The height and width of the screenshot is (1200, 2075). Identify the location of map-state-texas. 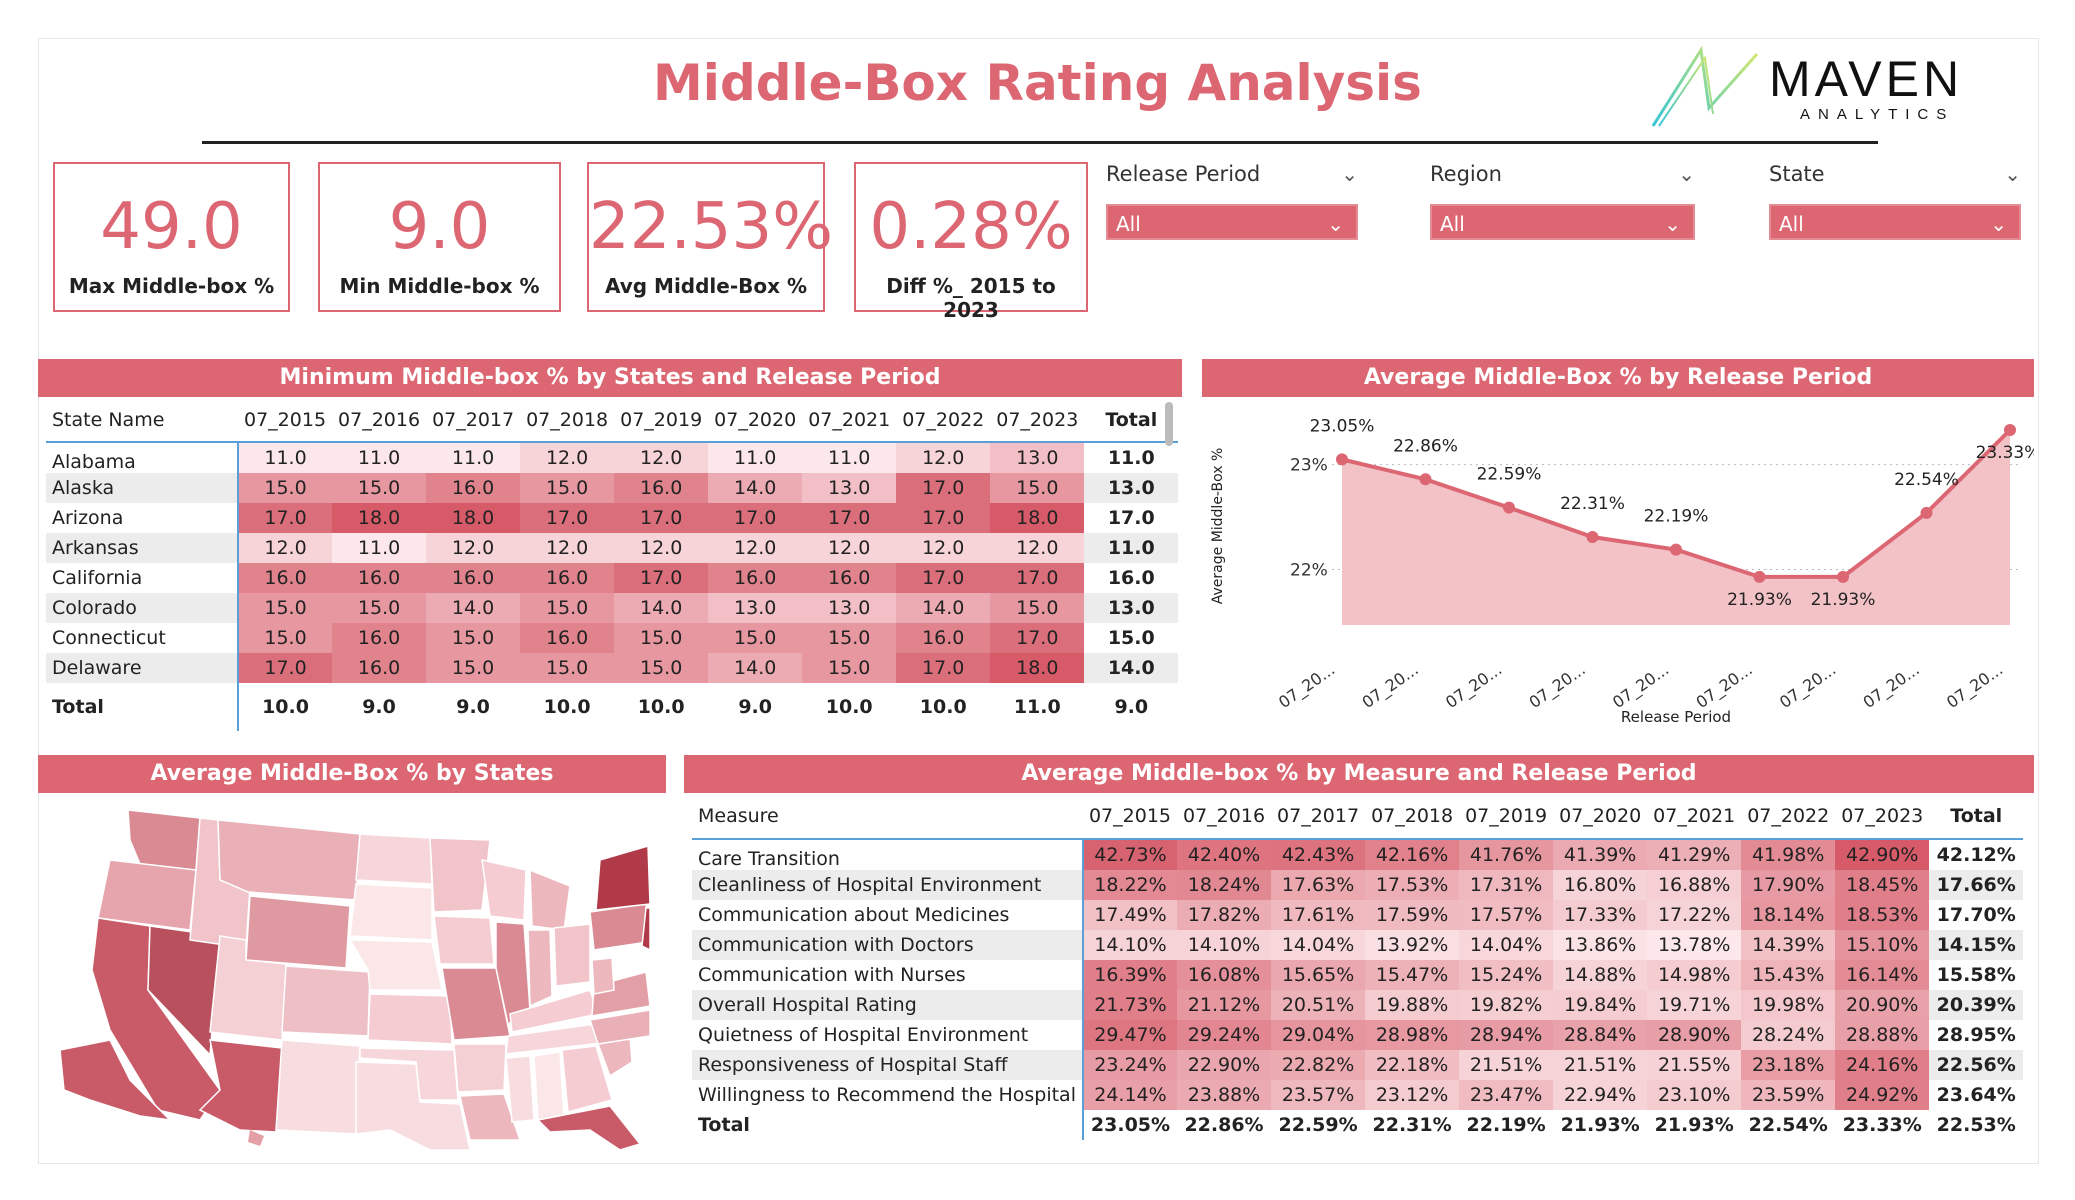
(413, 1105).